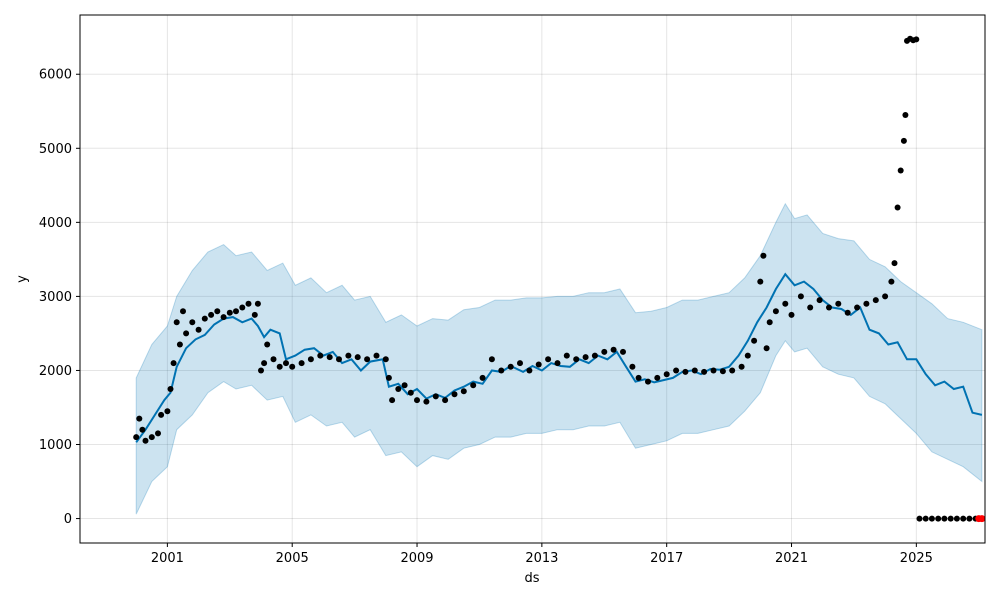  Describe the element at coordinates (980, 519) in the screenshot. I see `highlighted-points-layer` at that location.